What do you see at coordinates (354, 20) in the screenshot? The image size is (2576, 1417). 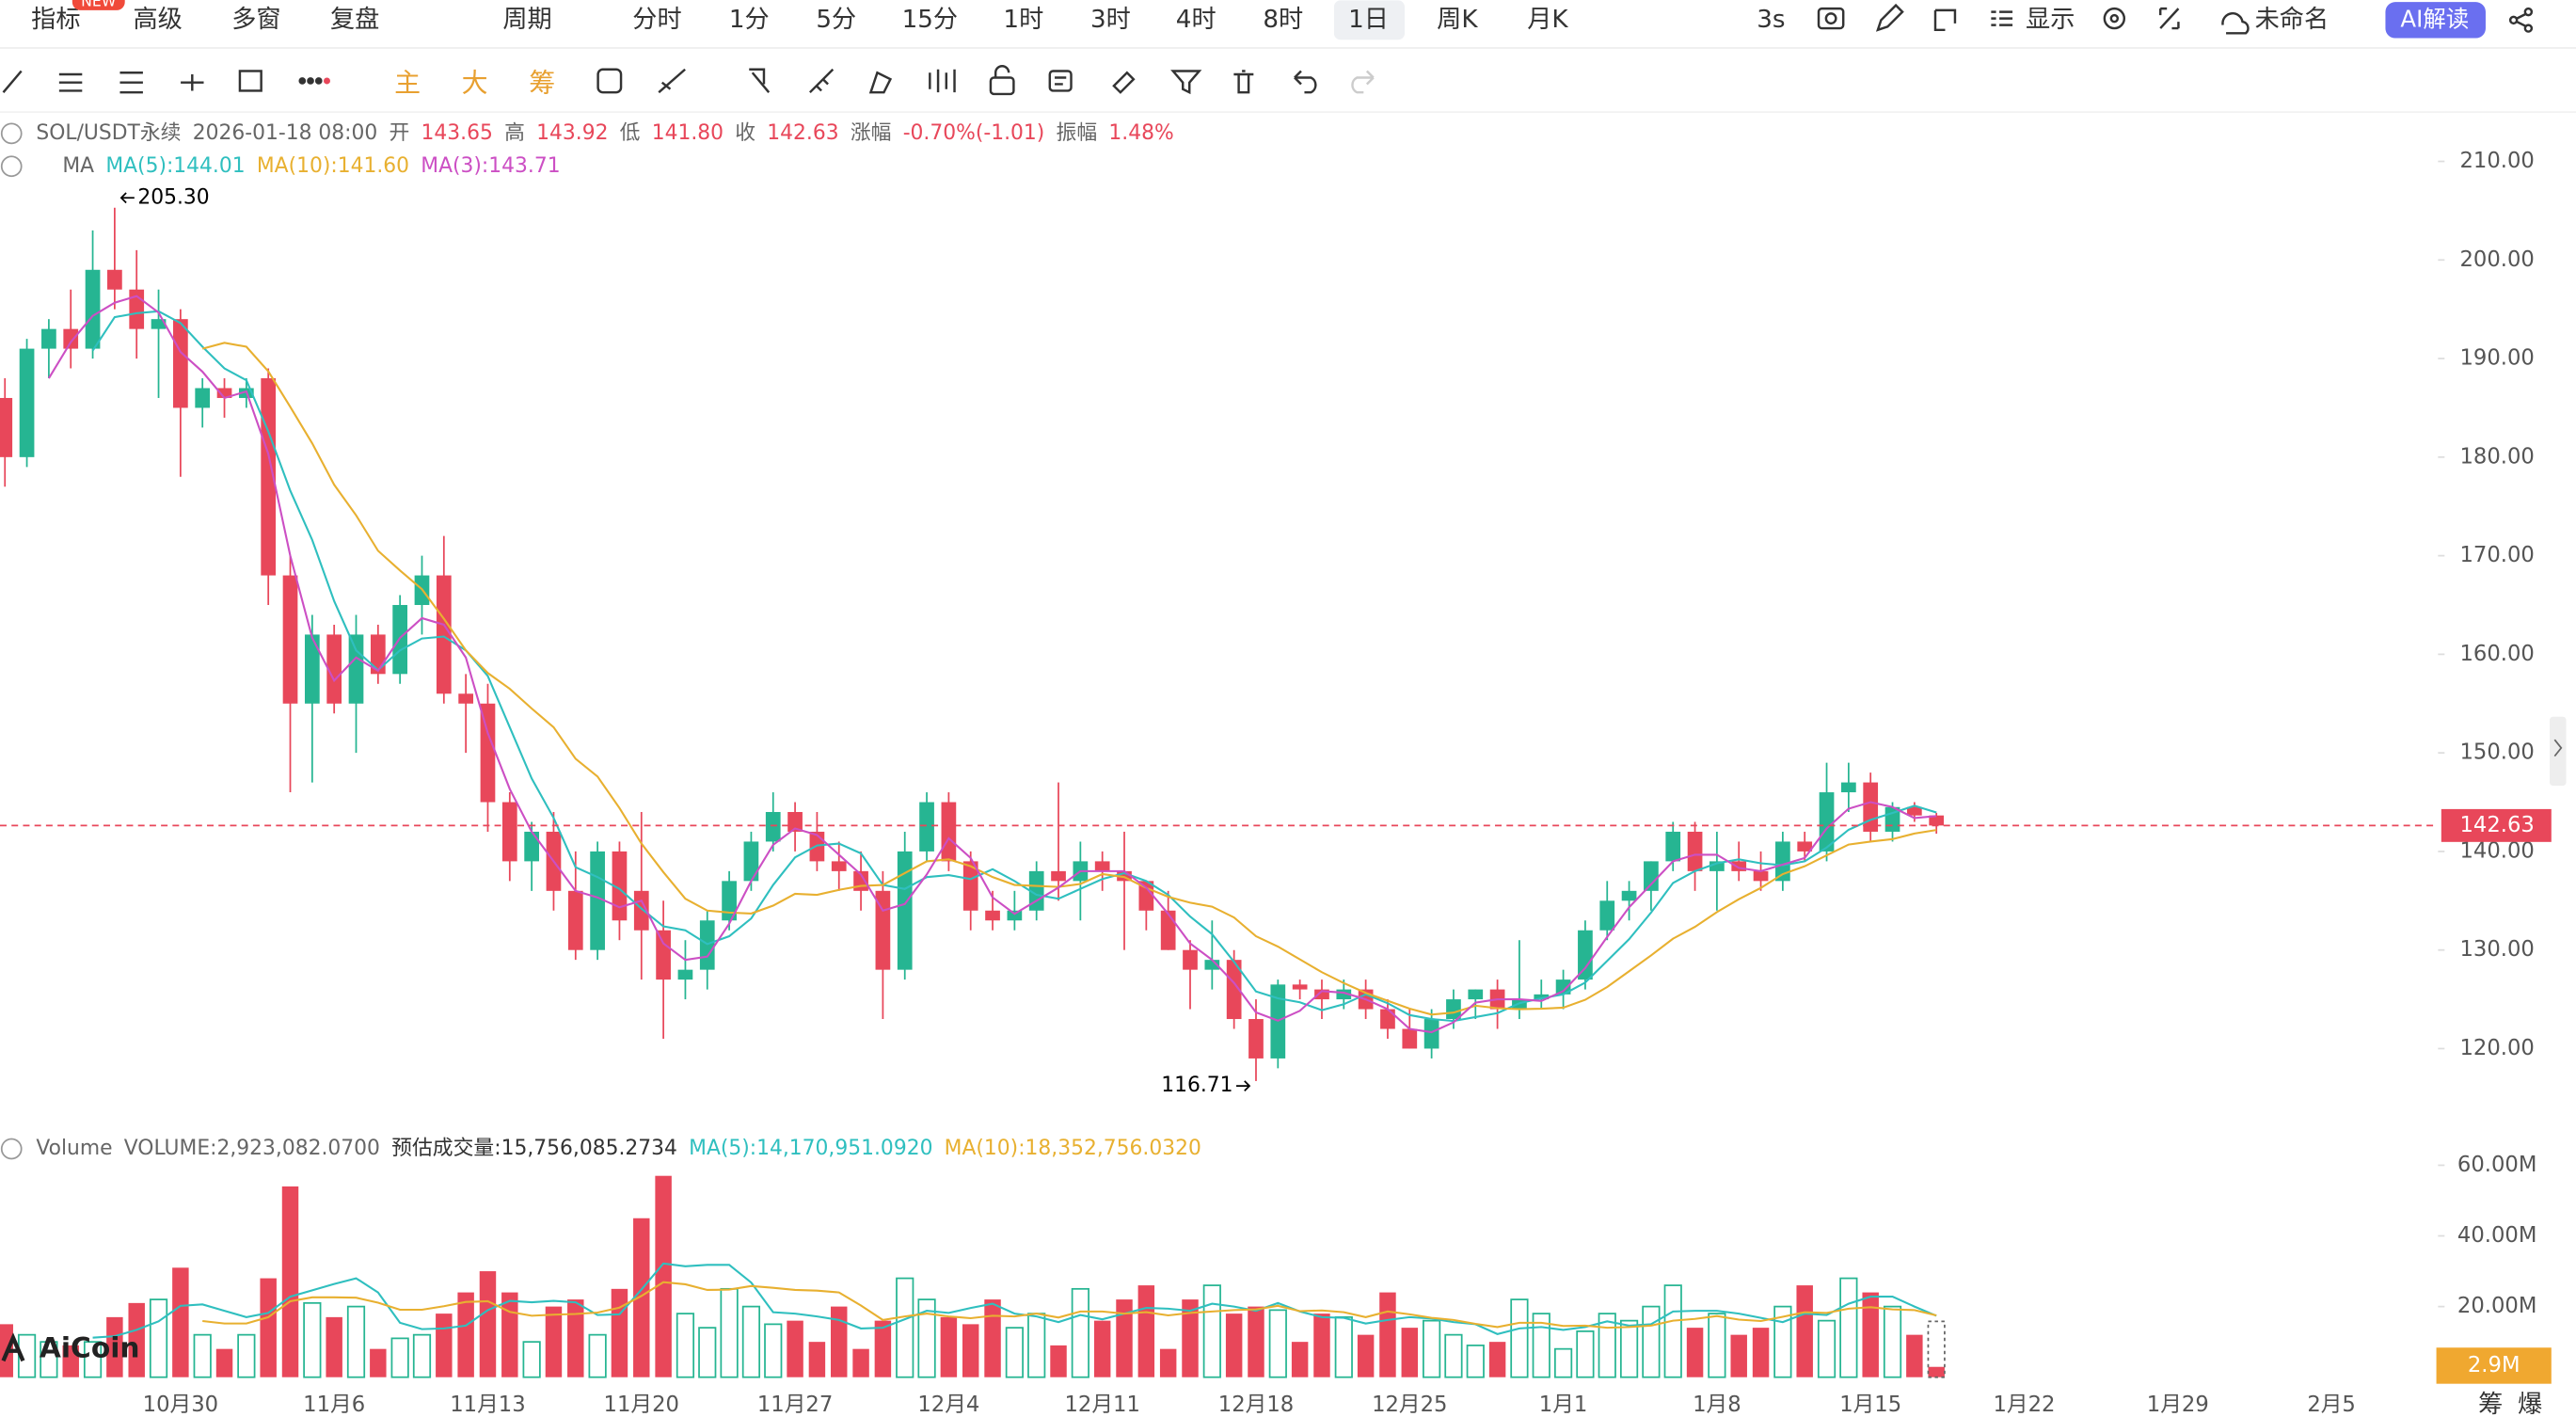 I see `menu-item: 复盘` at bounding box center [354, 20].